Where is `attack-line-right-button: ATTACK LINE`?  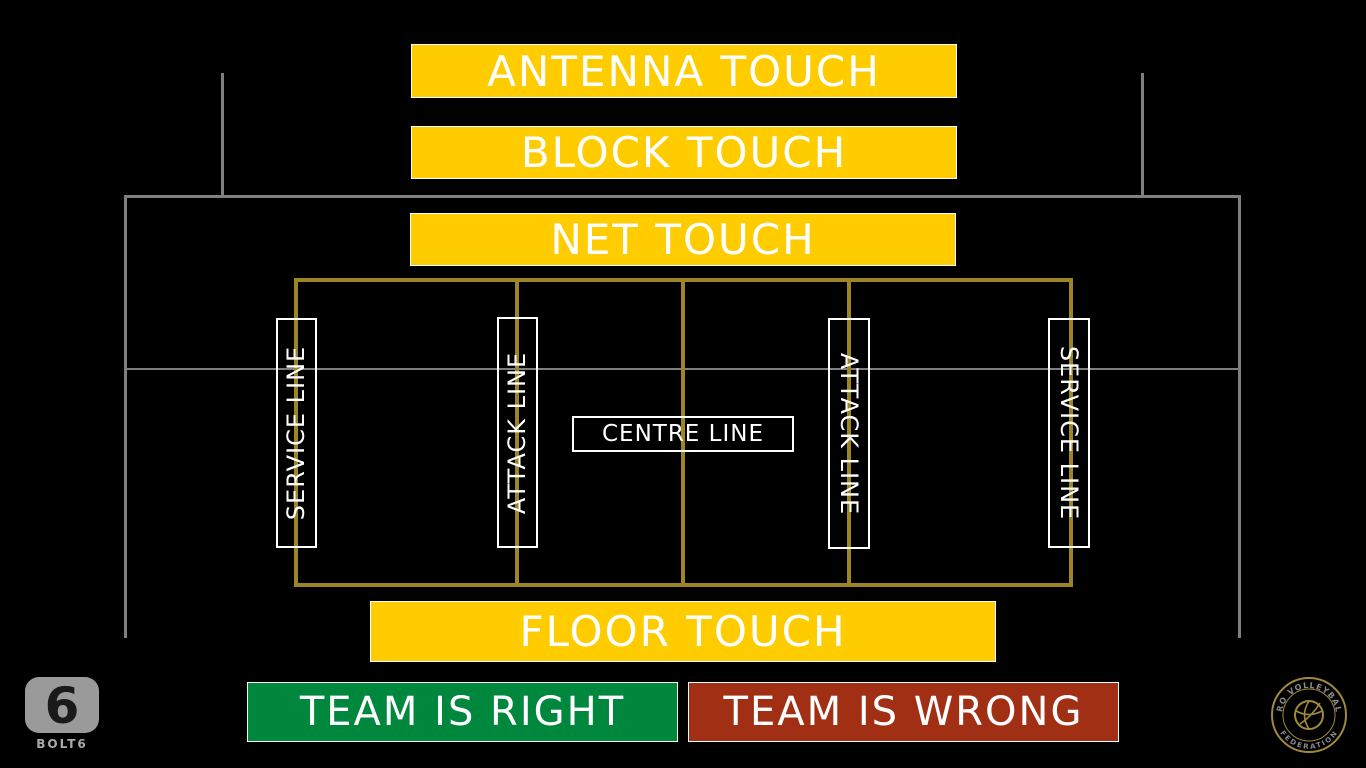 attack-line-right-button: ATTACK LINE is located at coordinates (849, 433).